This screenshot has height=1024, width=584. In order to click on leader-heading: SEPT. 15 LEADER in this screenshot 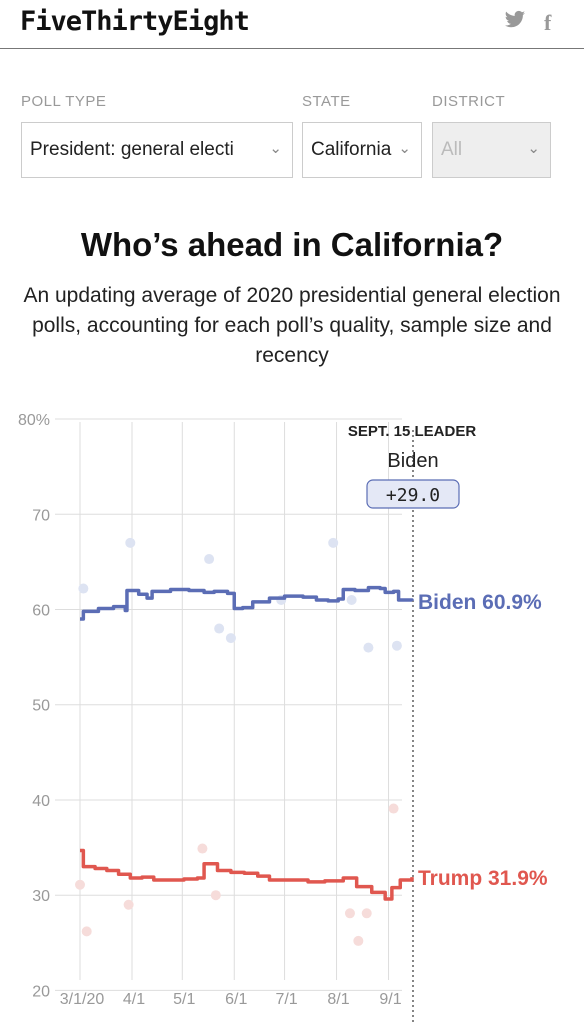, I will do `click(412, 431)`.